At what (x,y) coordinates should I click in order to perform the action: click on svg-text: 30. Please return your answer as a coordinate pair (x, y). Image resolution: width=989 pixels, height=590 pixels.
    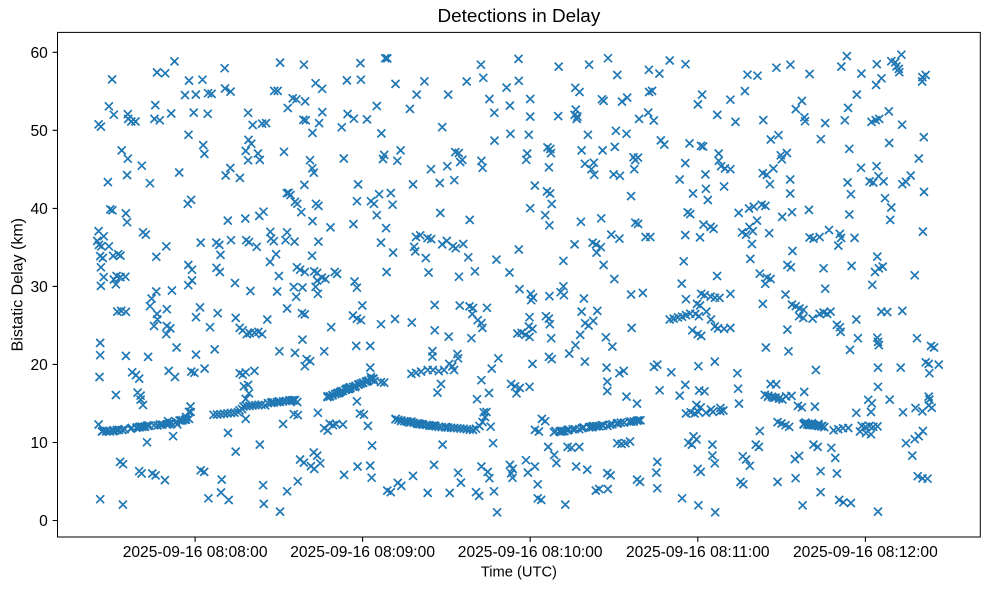
    Looking at the image, I should click on (39, 287).